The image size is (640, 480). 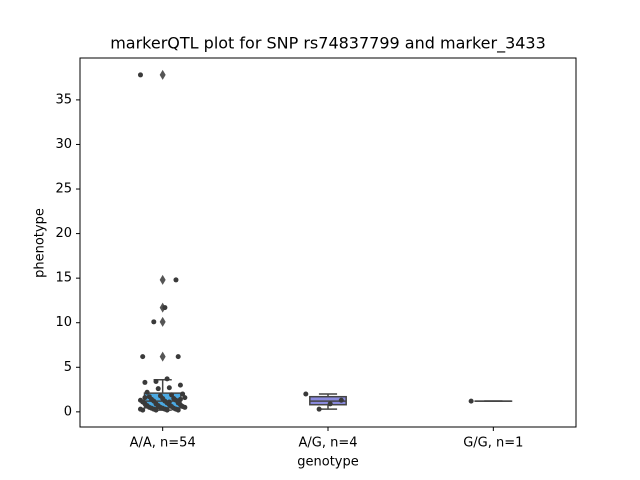 What do you see at coordinates (40, 243) in the screenshot?
I see `y-axis-label: phenotype` at bounding box center [40, 243].